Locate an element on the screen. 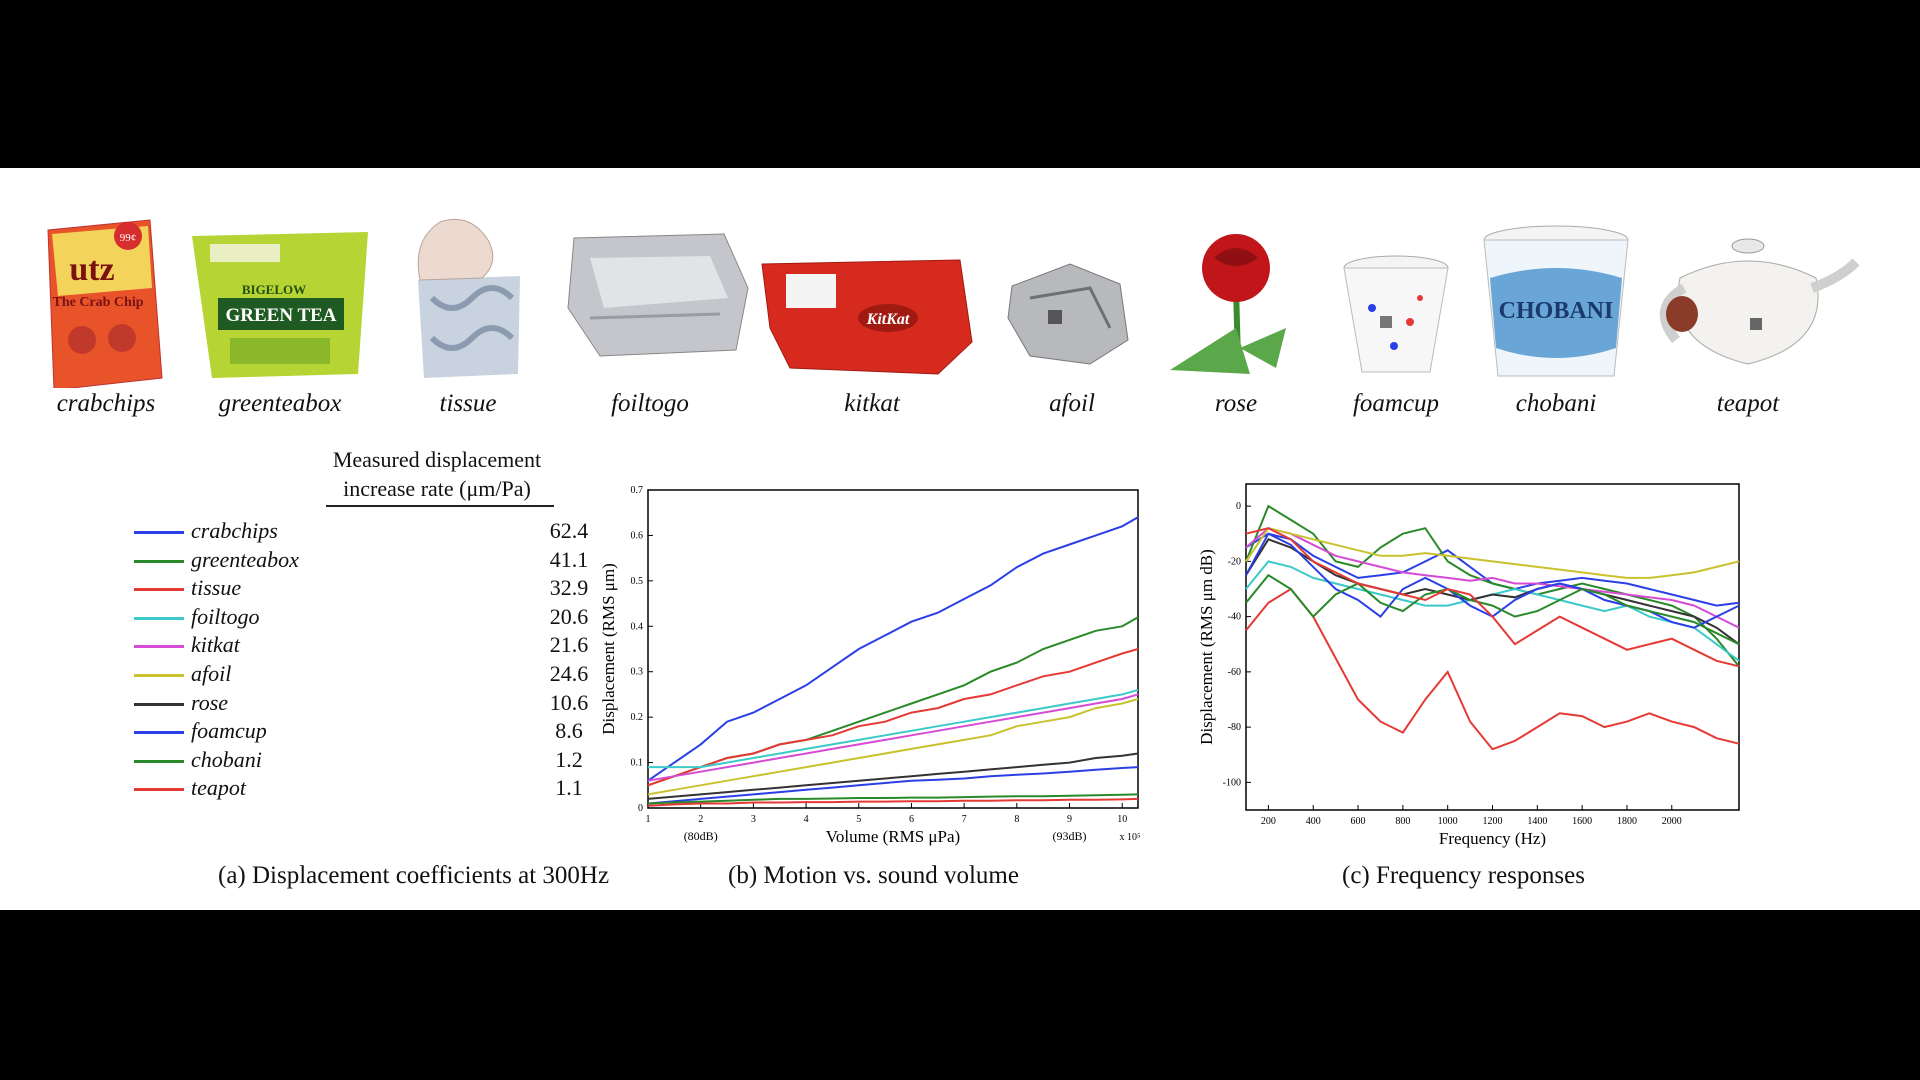 The image size is (1920, 1080). table-row: afoil 24.6 is located at coordinates (361, 675).